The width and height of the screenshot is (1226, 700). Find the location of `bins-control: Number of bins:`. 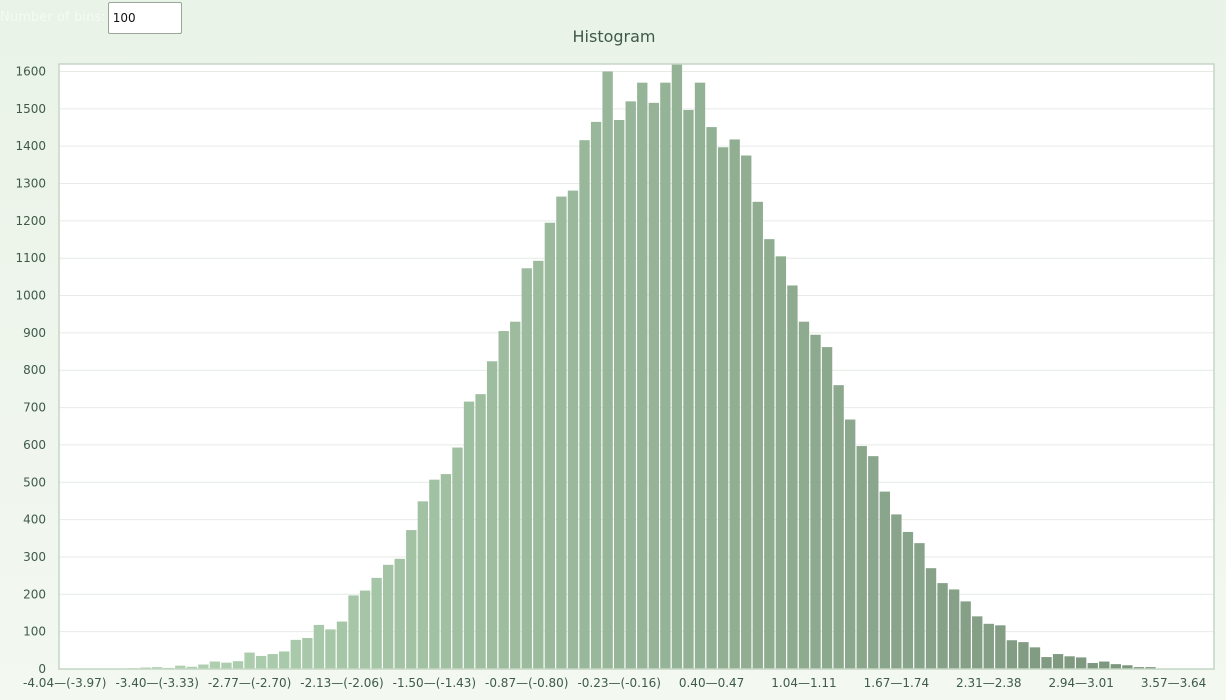

bins-control: Number of bins: is located at coordinates (91, 17).